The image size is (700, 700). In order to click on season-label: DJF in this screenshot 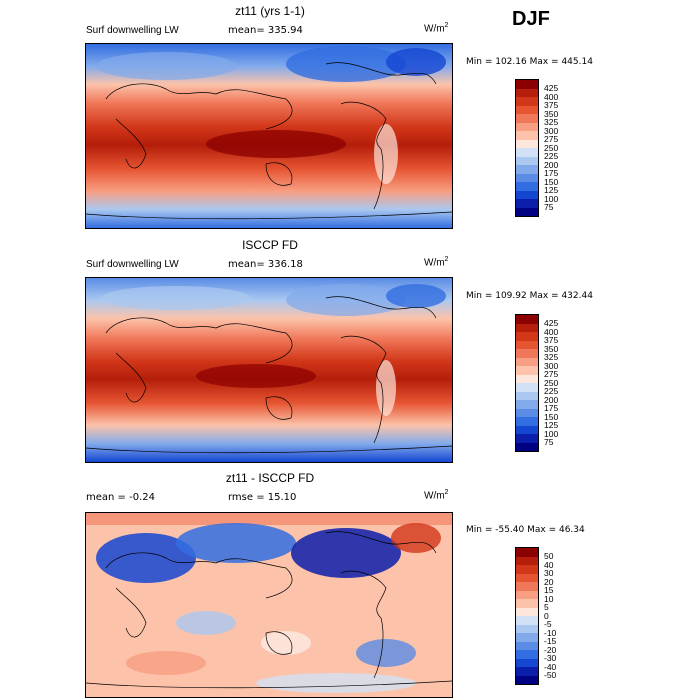, I will do `click(531, 19)`.